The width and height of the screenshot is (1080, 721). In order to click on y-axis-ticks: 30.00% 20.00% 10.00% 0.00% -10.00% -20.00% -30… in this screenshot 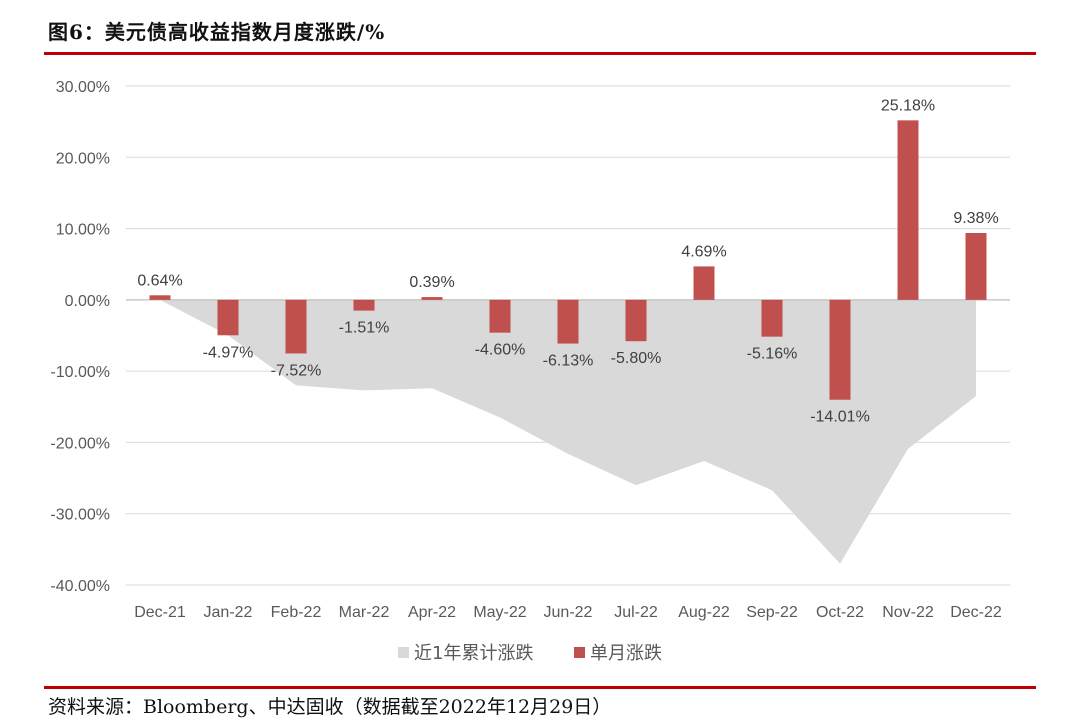, I will do `click(80, 337)`.